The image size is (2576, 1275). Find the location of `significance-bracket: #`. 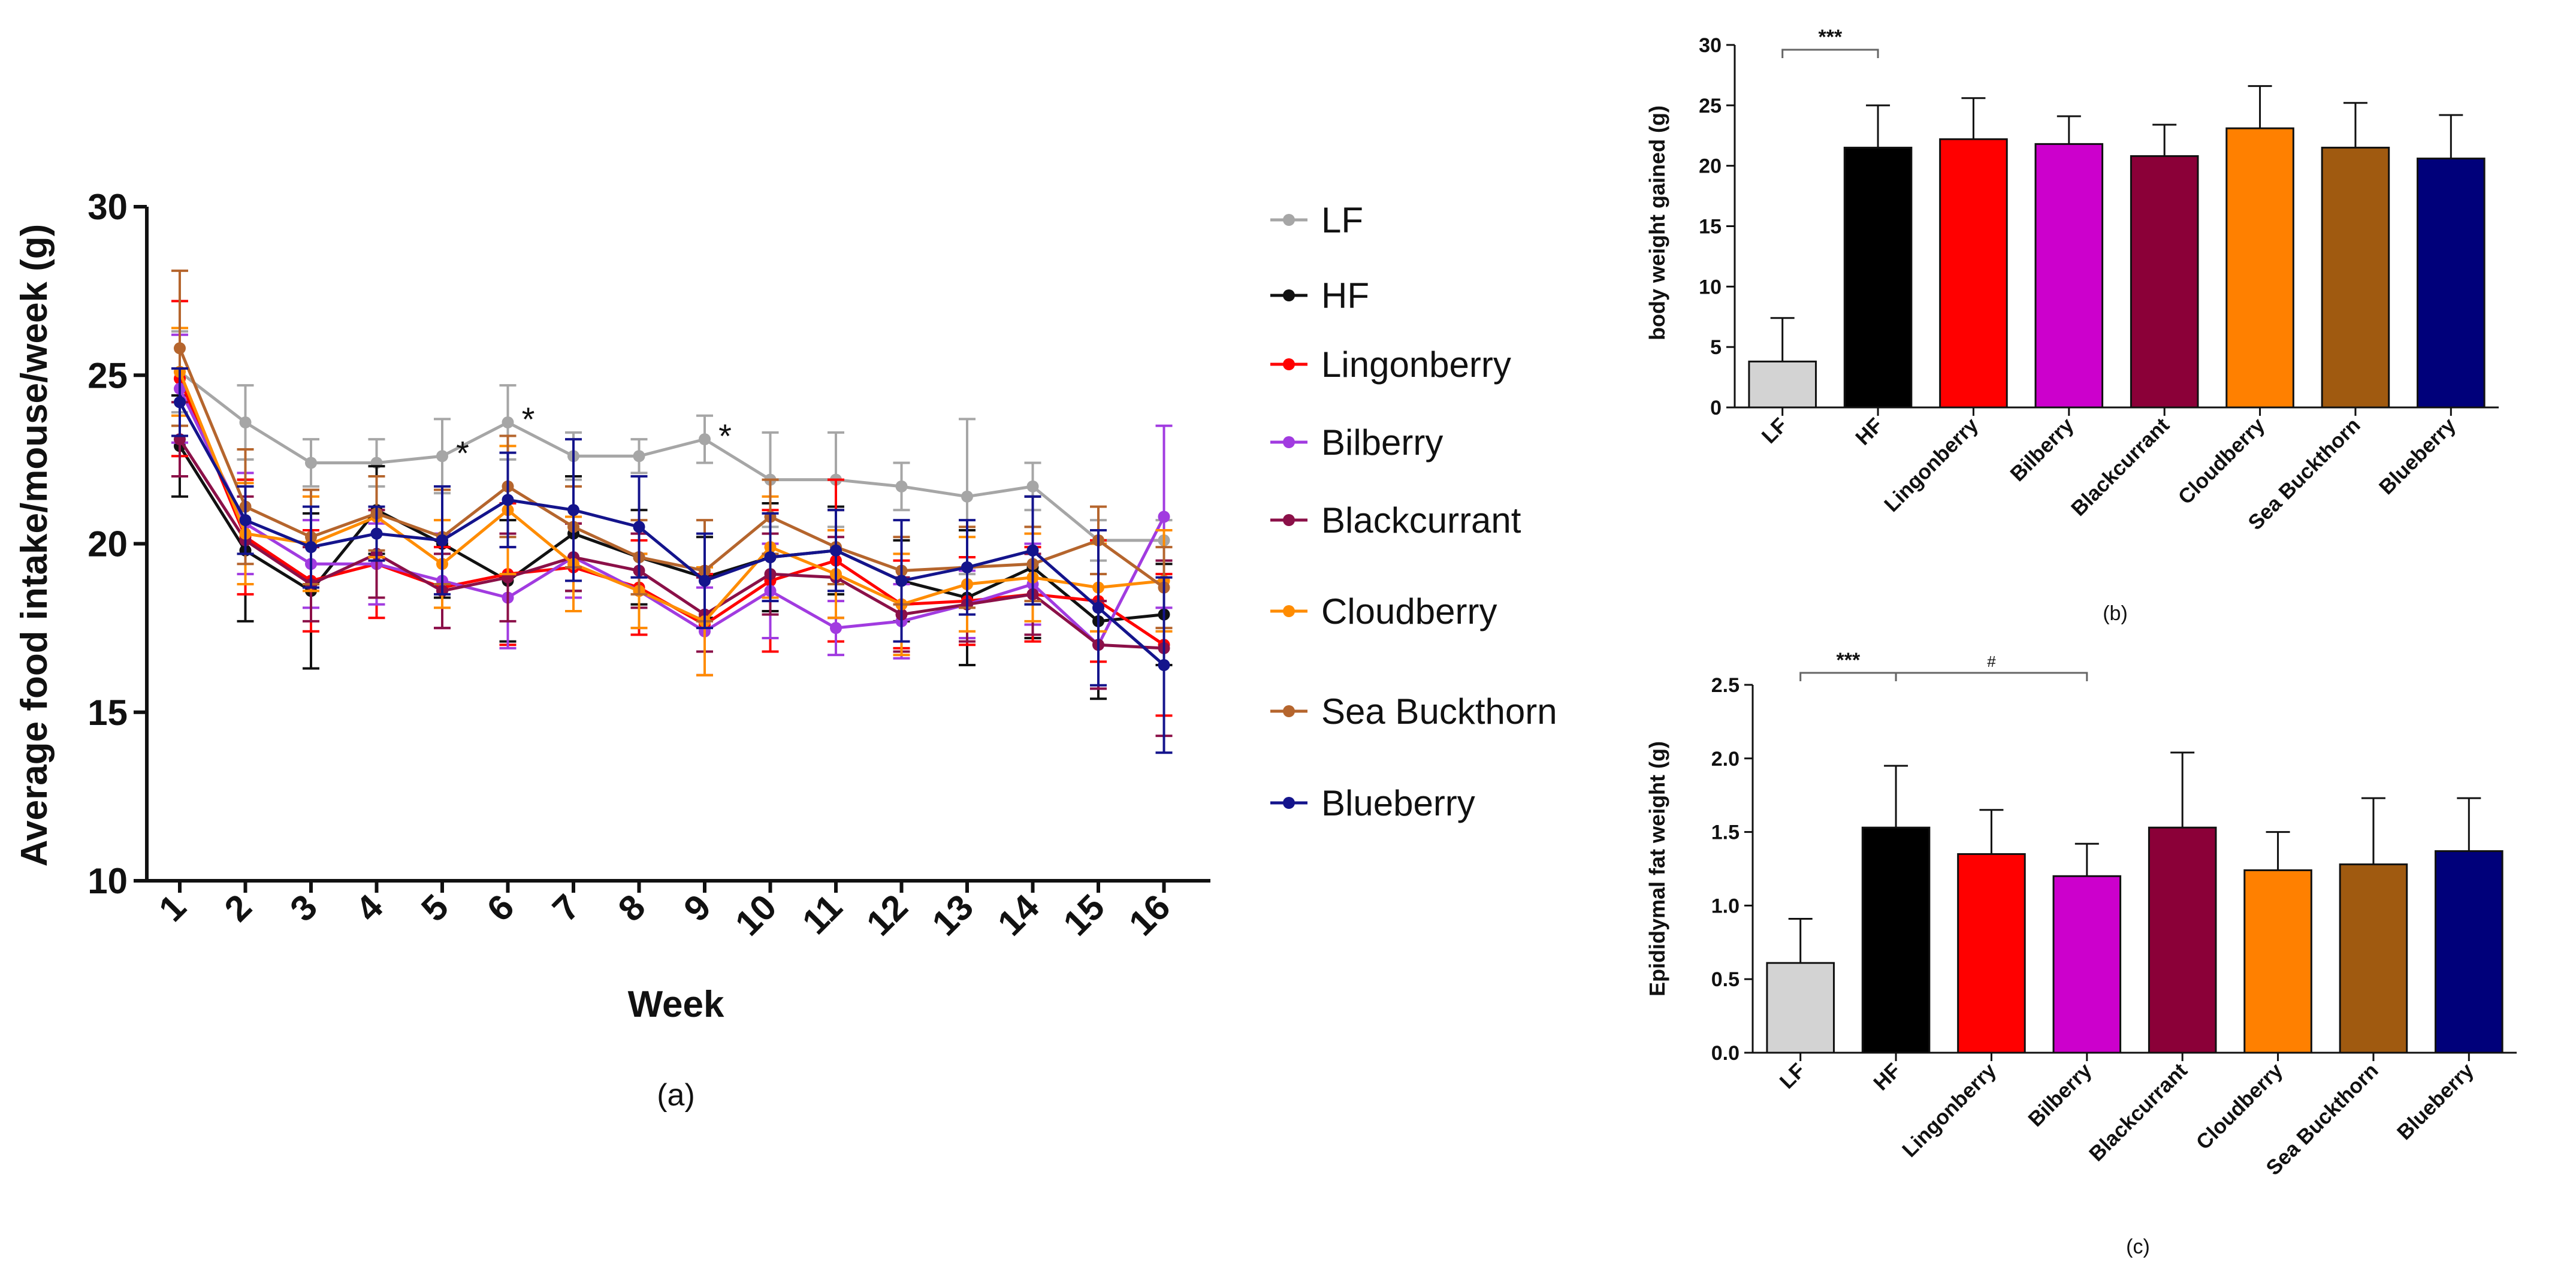

significance-bracket: # is located at coordinates (1992, 666).